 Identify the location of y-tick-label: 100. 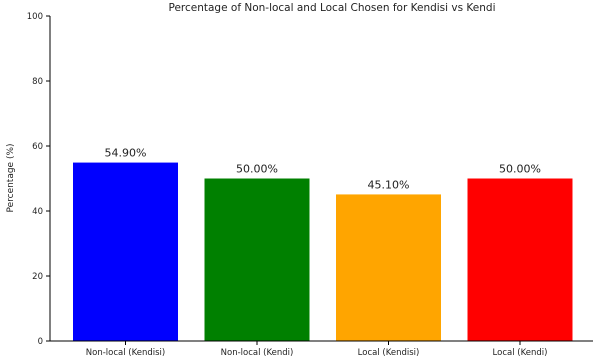
(35, 17).